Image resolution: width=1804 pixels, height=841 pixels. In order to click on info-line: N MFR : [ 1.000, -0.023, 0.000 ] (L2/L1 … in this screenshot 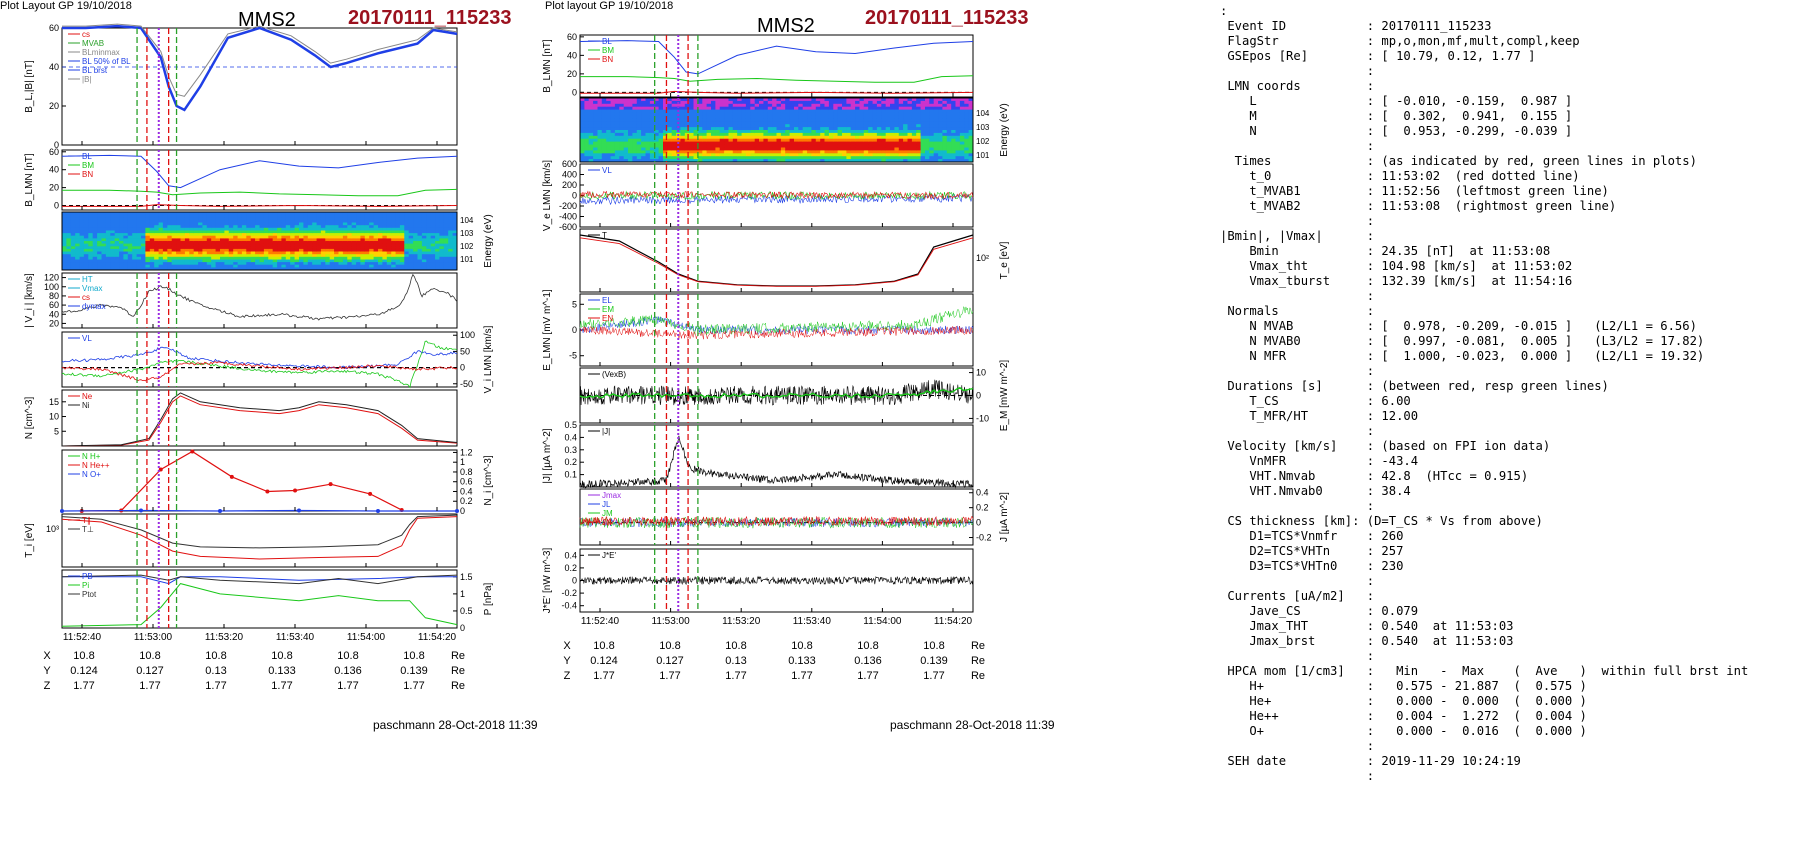, I will do `click(1462, 356)`.